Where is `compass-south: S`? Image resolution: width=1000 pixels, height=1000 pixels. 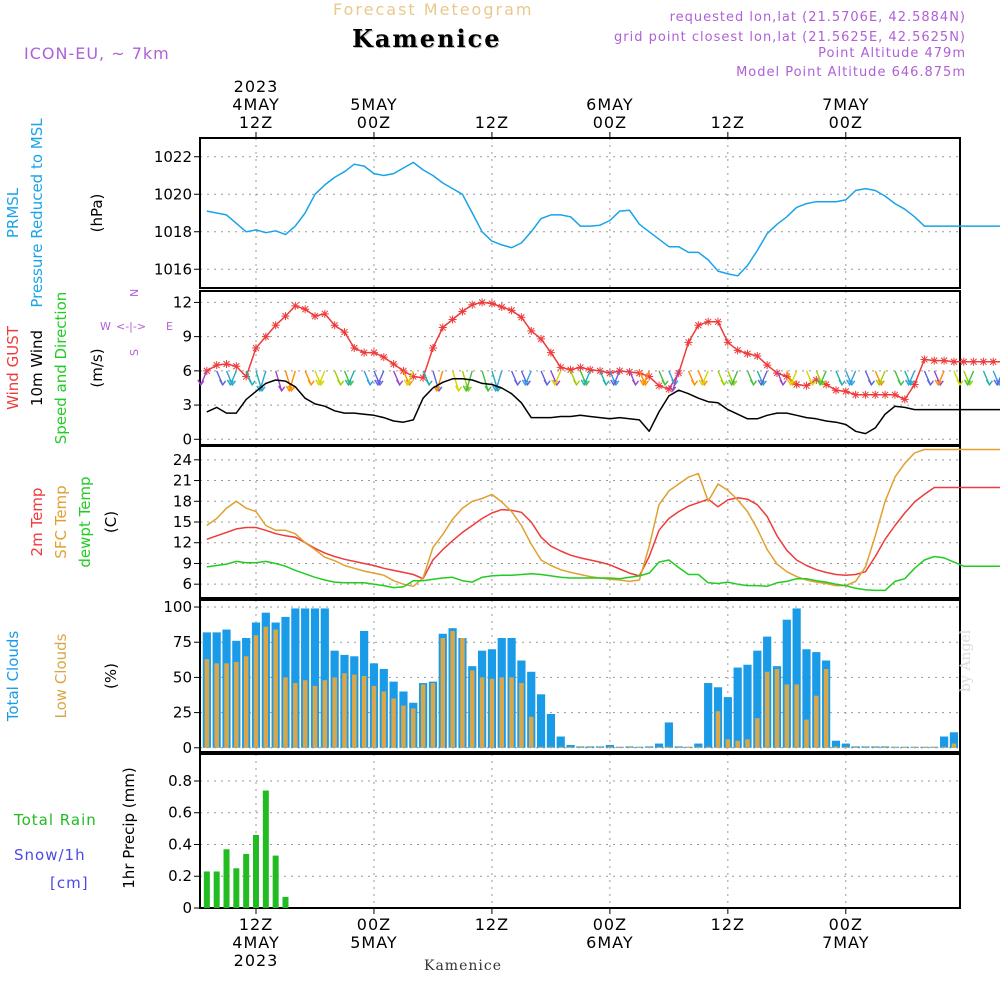
compass-south: S is located at coordinates (134, 352).